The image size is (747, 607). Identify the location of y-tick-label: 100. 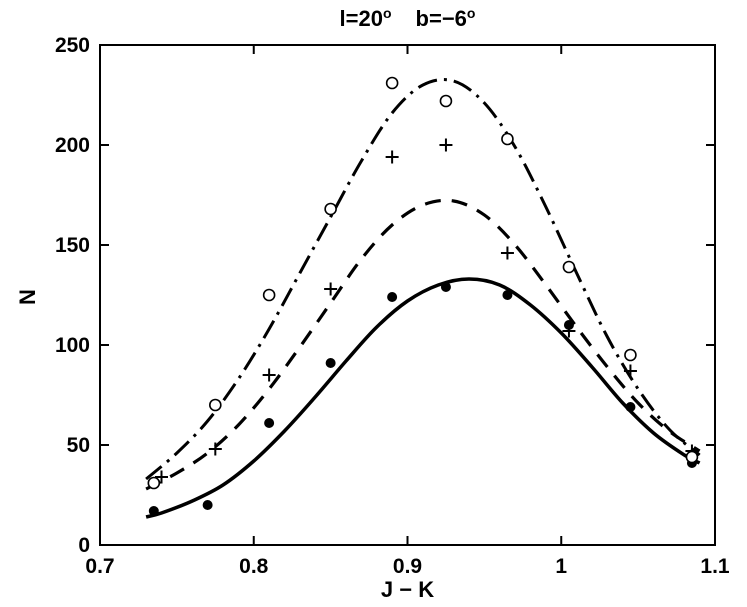
(72, 345).